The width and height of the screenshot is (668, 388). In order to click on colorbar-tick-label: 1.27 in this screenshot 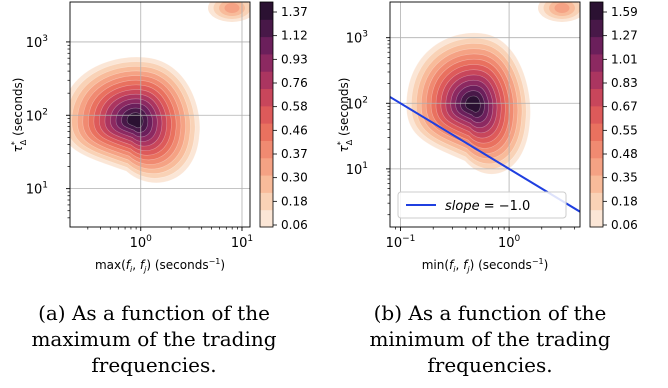, I will do `click(624, 36)`.